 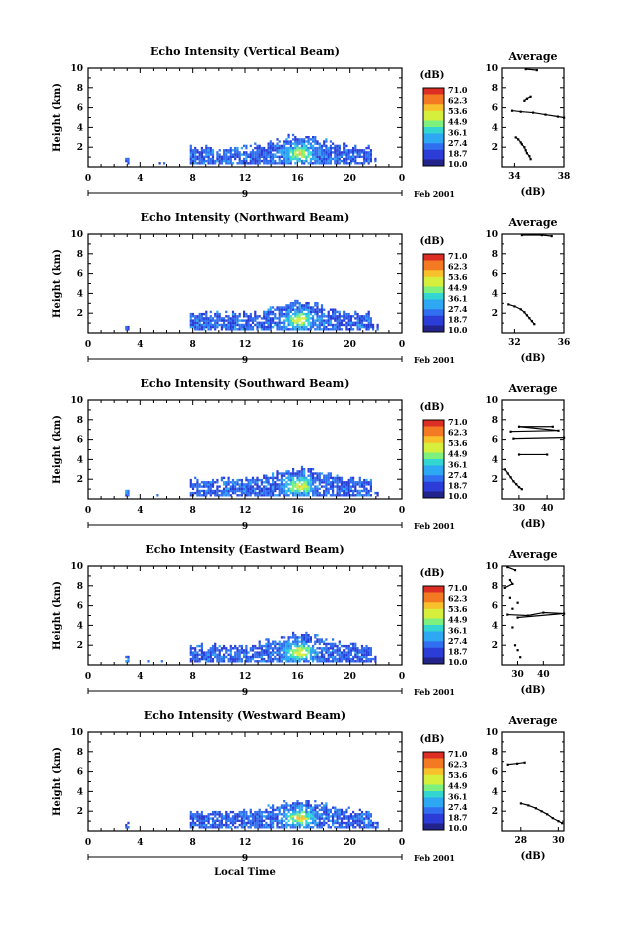 What do you see at coordinates (458, 256) in the screenshot?
I see `colorbar-tick-label: 71.0` at bounding box center [458, 256].